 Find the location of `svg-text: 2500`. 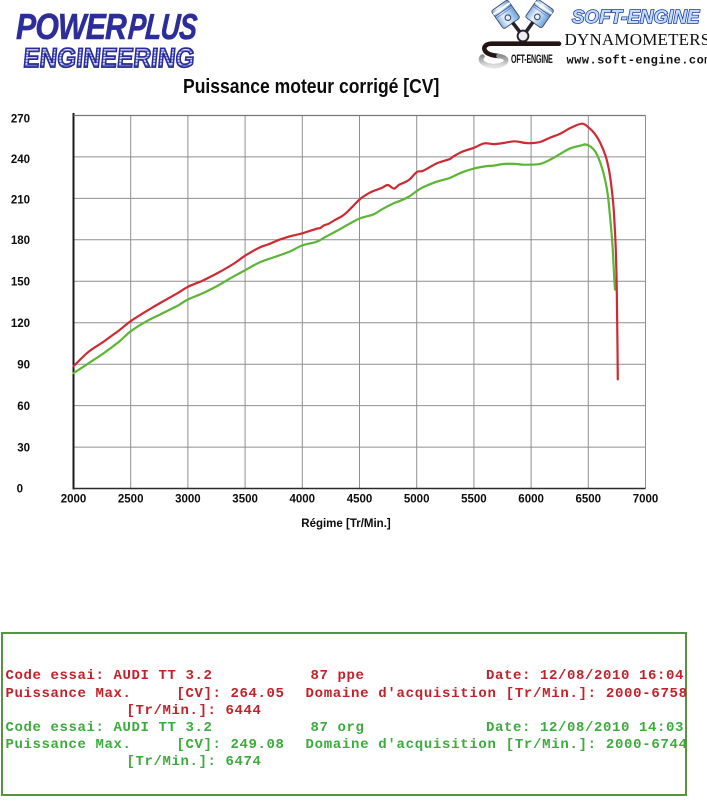

svg-text: 2500 is located at coordinates (131, 499).